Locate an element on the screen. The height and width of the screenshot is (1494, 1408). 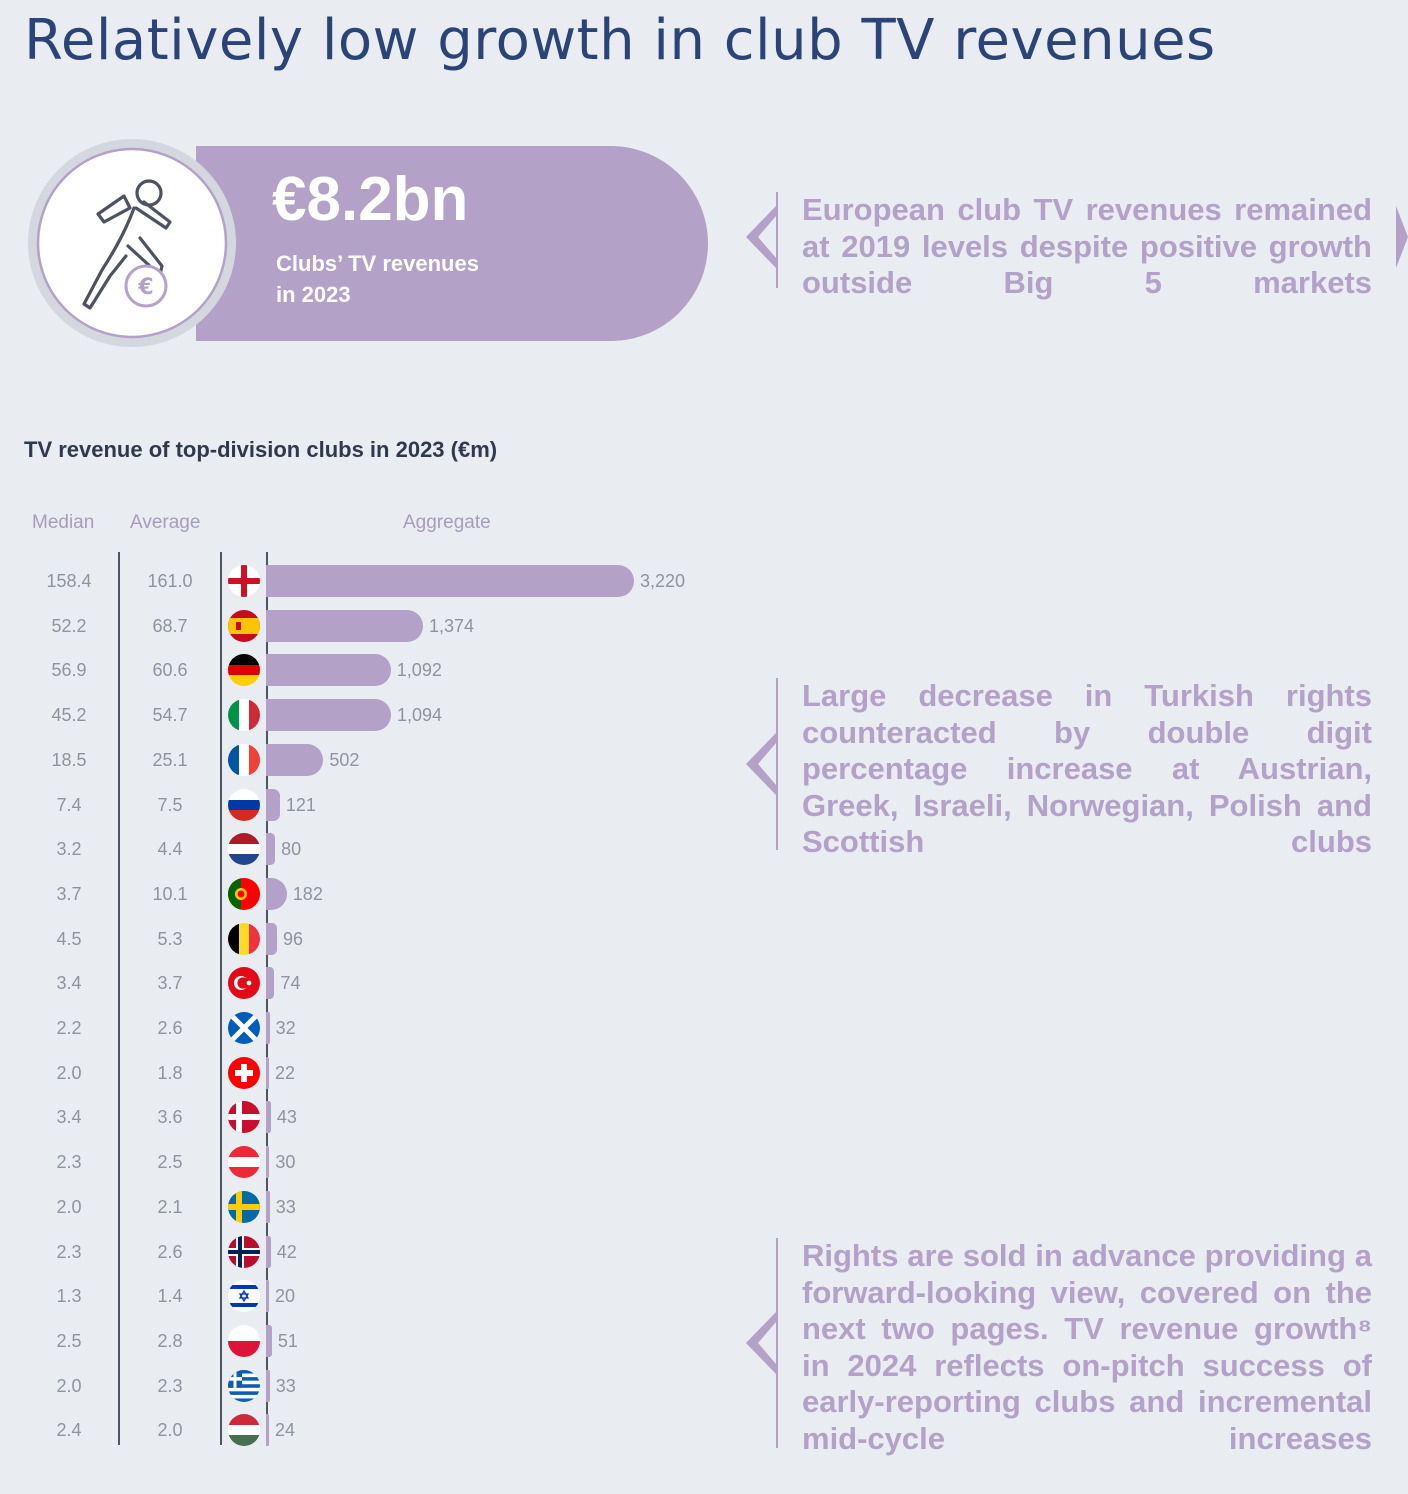
france-flag-icon is located at coordinates (244, 759).